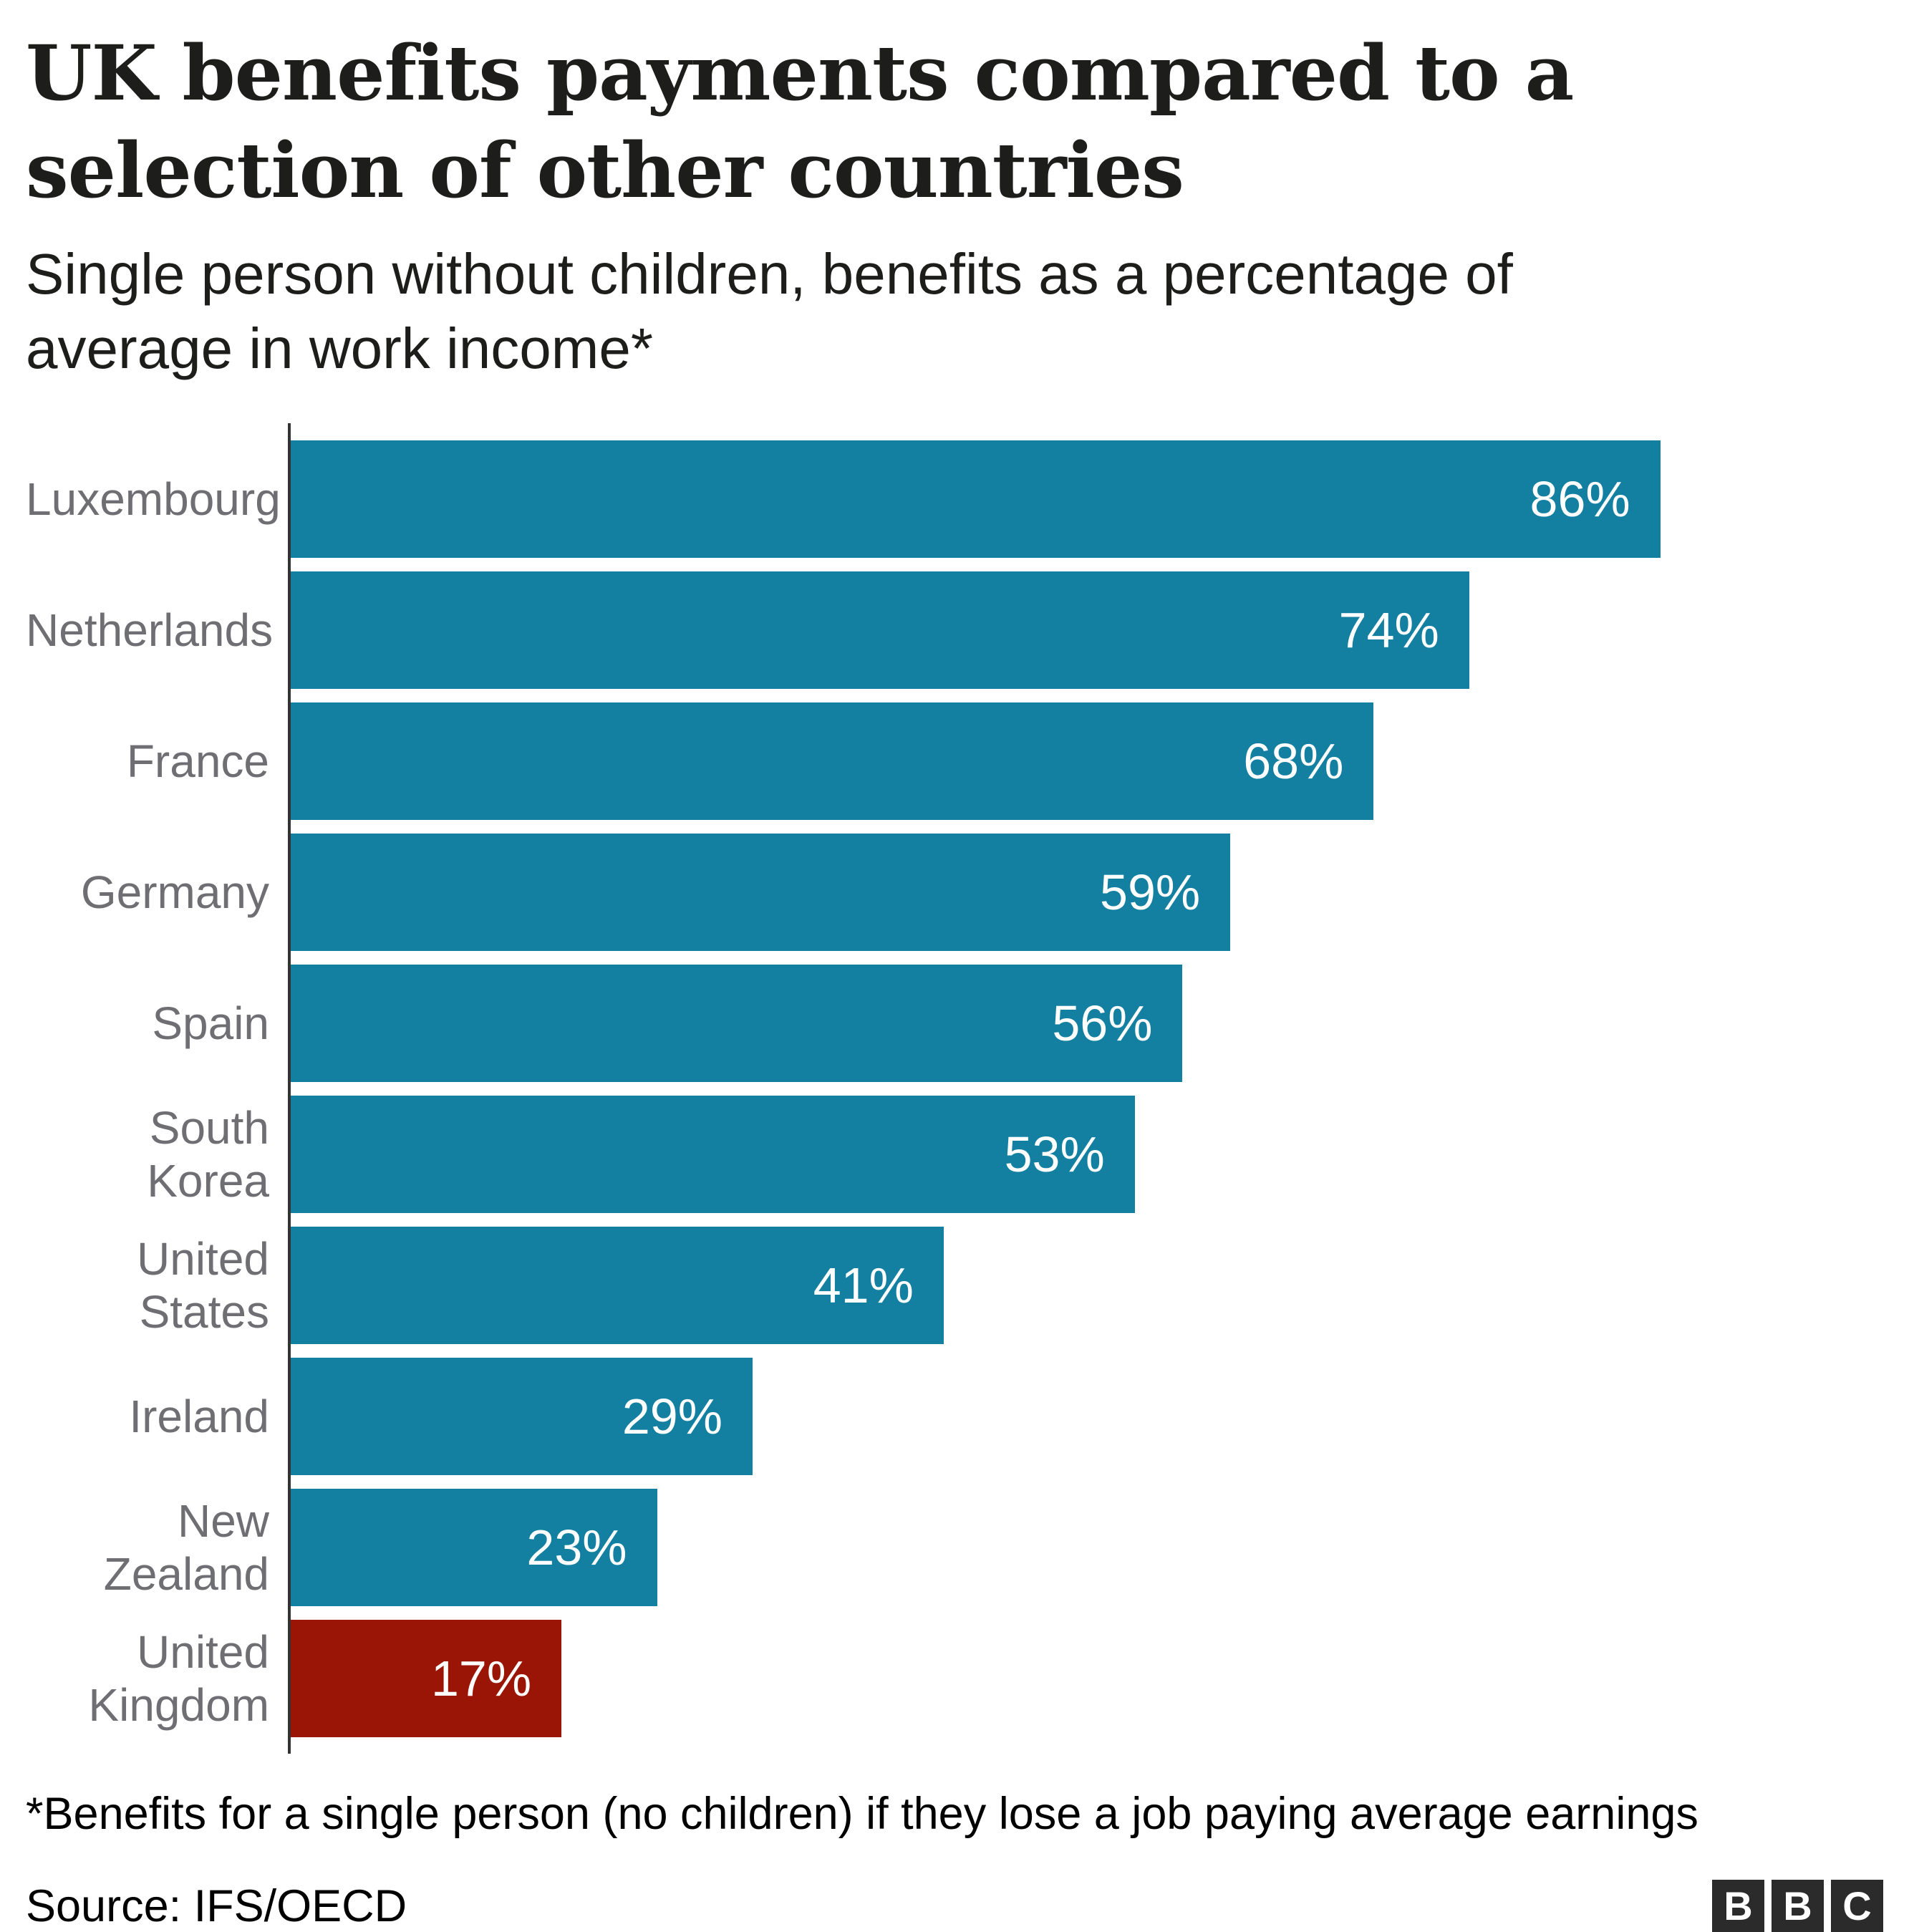 This screenshot has height=1932, width=1909. I want to click on bar-row: France 68%, so click(954, 760).